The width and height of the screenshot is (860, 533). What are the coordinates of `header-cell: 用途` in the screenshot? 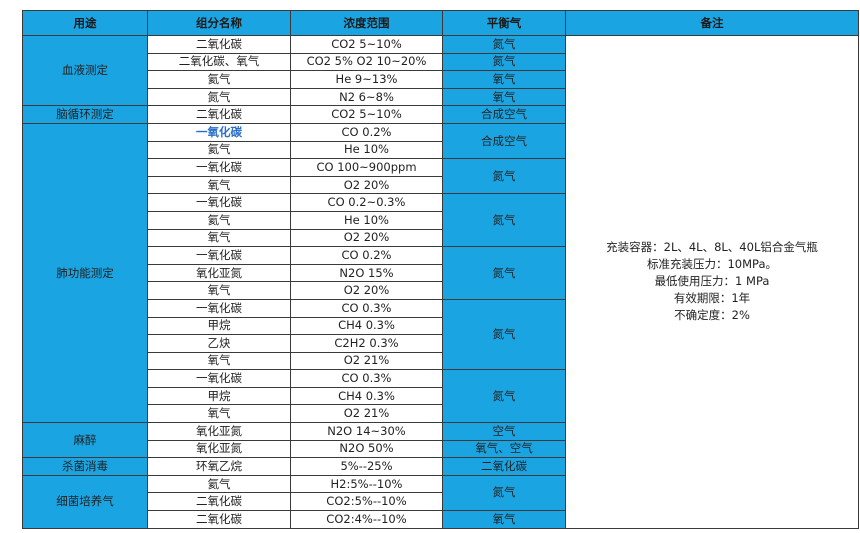 It's located at (85, 23).